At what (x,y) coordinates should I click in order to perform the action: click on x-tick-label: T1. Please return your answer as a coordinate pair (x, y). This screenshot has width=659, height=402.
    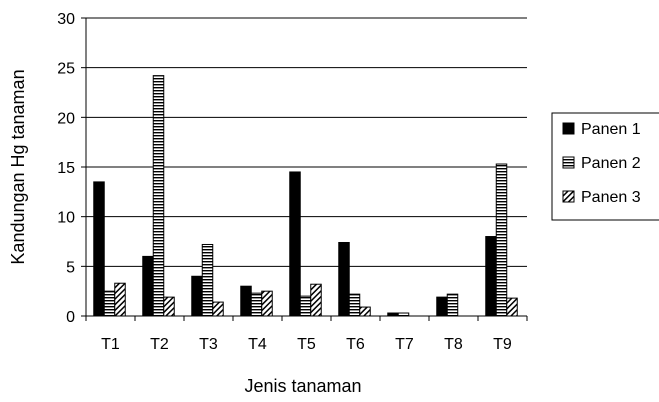
    Looking at the image, I should click on (110, 344).